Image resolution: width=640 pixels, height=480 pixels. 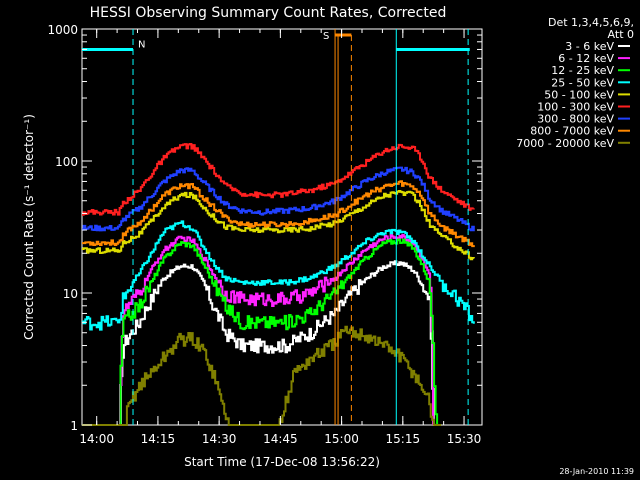 What do you see at coordinates (29, 227) in the screenshot?
I see `y-axis-label: Corrected Count Rate (s⁻¹ detector⁻¹)` at bounding box center [29, 227].